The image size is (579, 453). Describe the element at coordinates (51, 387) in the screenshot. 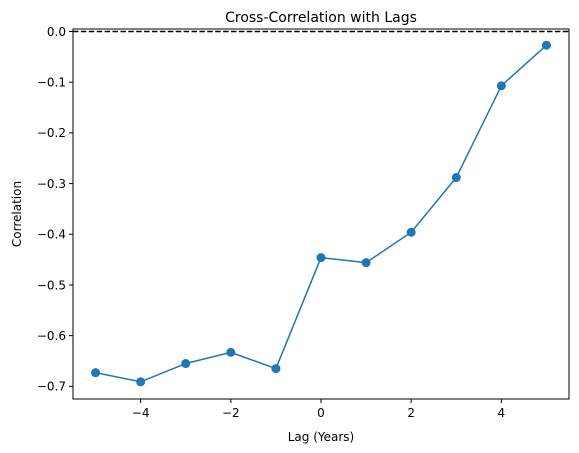

I see `y-tick-label: −0.7` at that location.